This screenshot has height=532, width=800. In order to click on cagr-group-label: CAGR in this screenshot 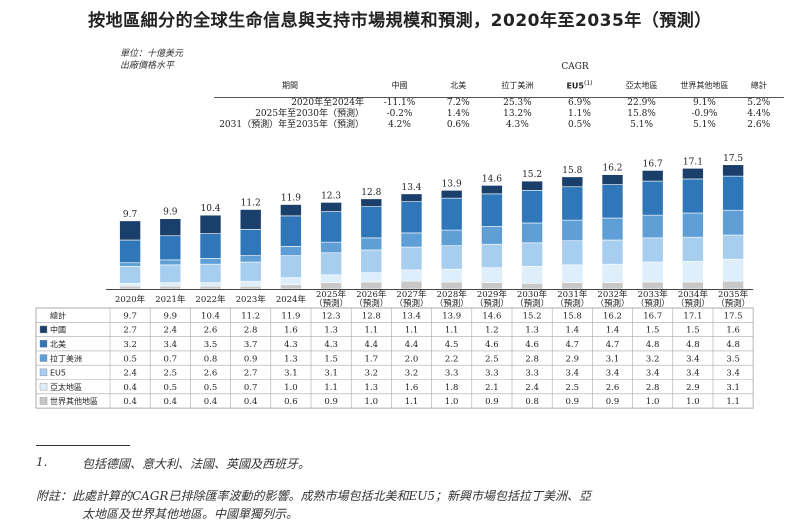, I will do `click(575, 67)`.